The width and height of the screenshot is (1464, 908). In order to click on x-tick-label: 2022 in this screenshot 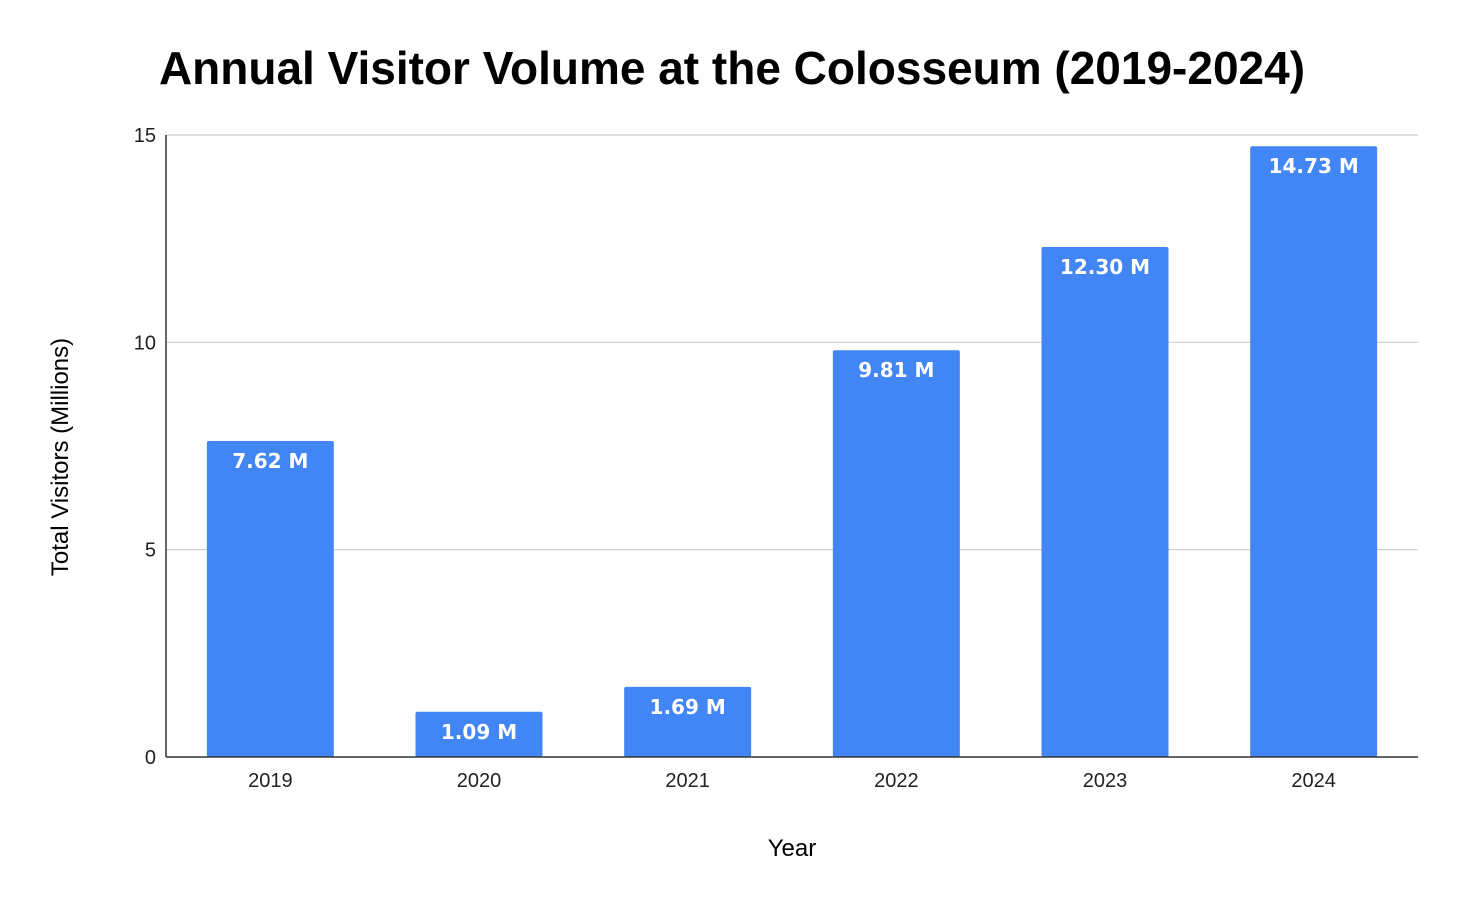, I will do `click(896, 781)`.